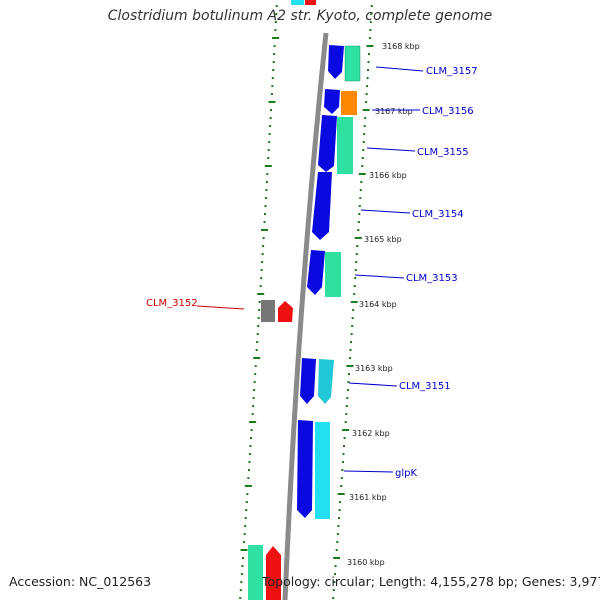 This screenshot has width=600, height=600. What do you see at coordinates (374, 368) in the screenshot?
I see `tick-label-3163: 3163 kbp` at bounding box center [374, 368].